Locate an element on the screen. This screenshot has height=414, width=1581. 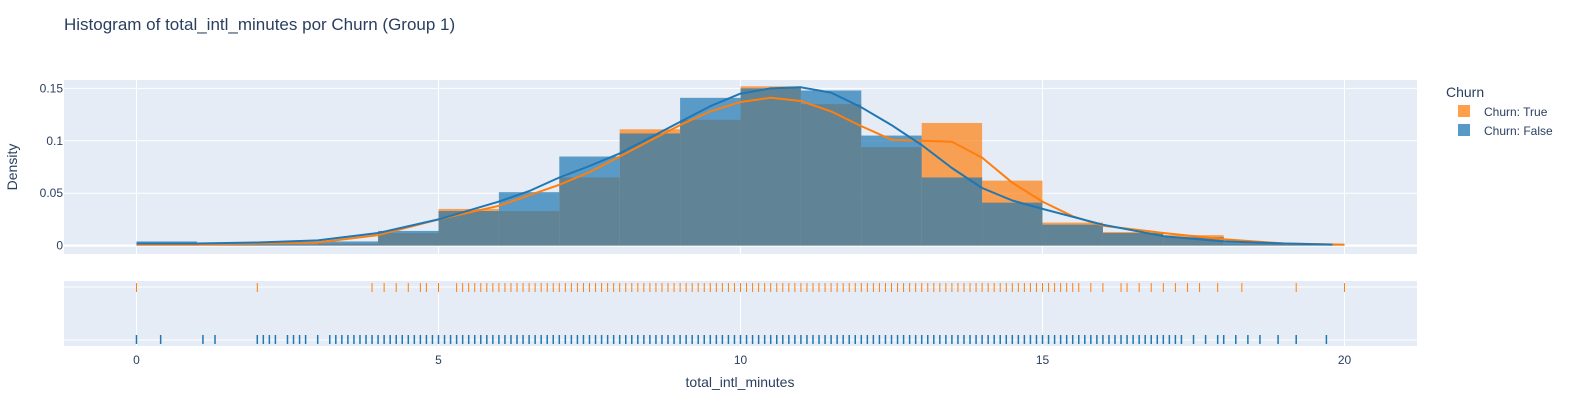
rug-marks is located at coordinates (740, 313).